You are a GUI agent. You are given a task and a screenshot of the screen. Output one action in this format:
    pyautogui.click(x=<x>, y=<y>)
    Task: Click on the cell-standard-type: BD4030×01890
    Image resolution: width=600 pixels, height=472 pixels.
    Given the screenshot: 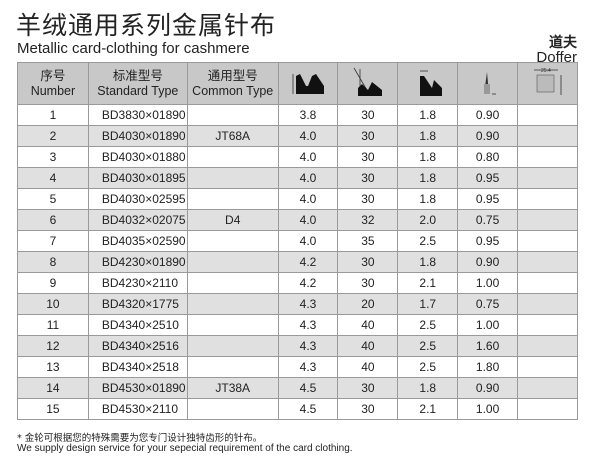 What is the action you would take?
    pyautogui.click(x=137, y=136)
    